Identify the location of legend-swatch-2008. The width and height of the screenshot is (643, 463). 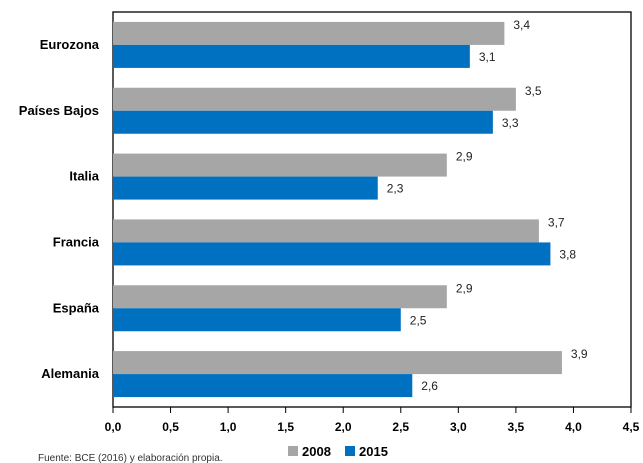
(293, 451).